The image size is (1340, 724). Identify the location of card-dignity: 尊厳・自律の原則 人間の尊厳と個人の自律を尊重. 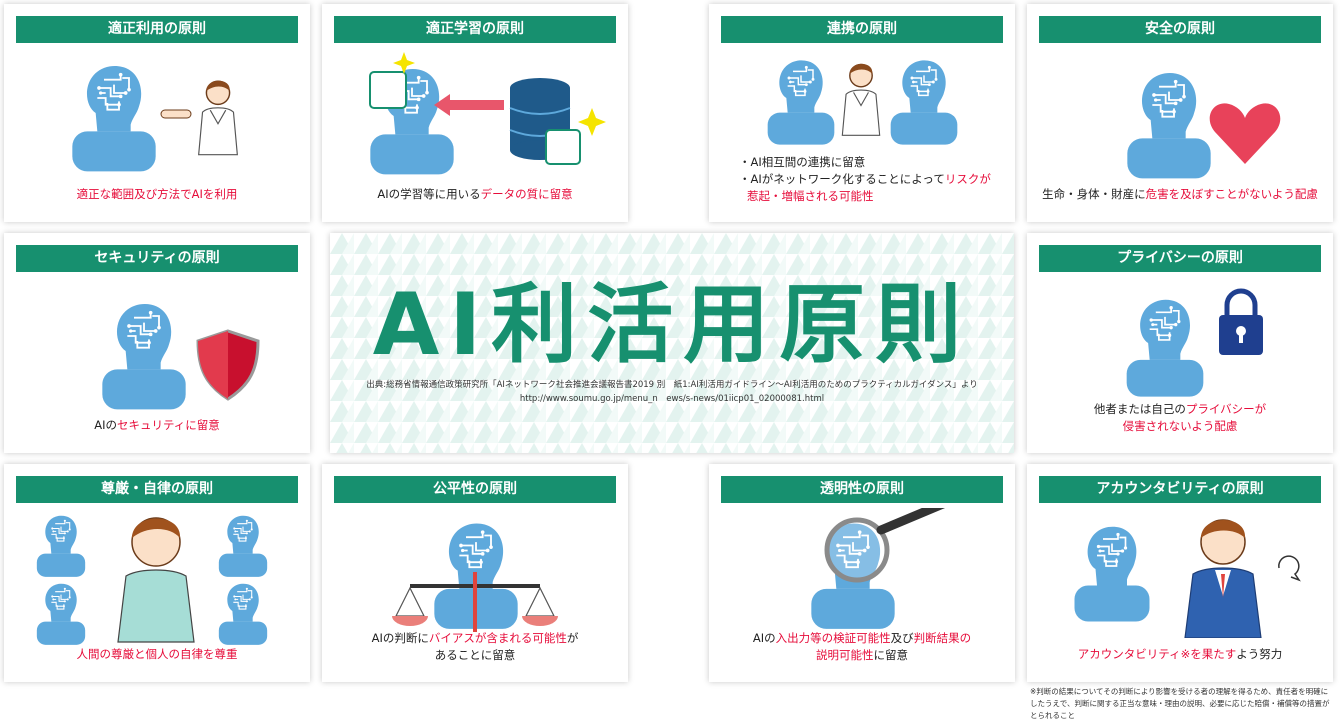
(157, 573).